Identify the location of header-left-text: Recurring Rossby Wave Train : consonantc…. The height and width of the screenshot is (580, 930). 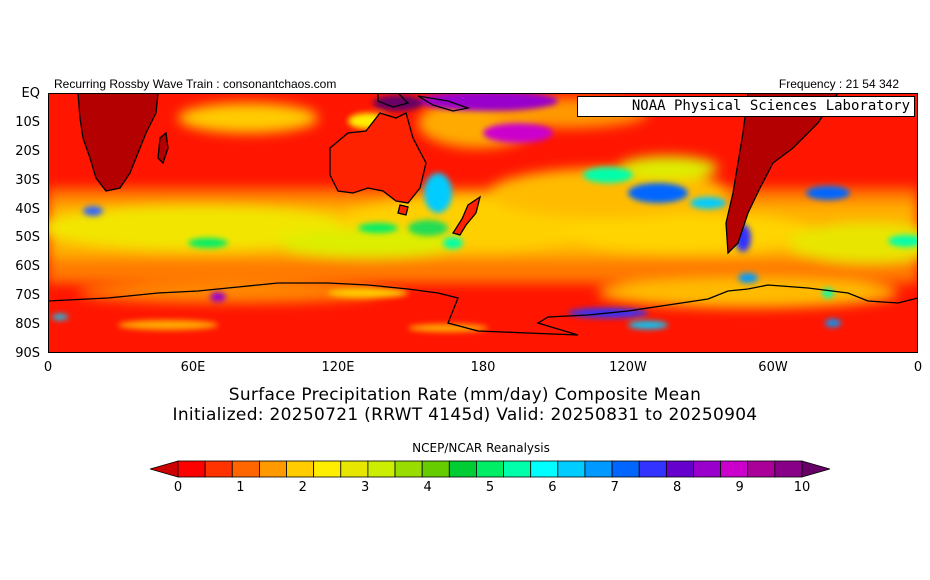
(195, 84).